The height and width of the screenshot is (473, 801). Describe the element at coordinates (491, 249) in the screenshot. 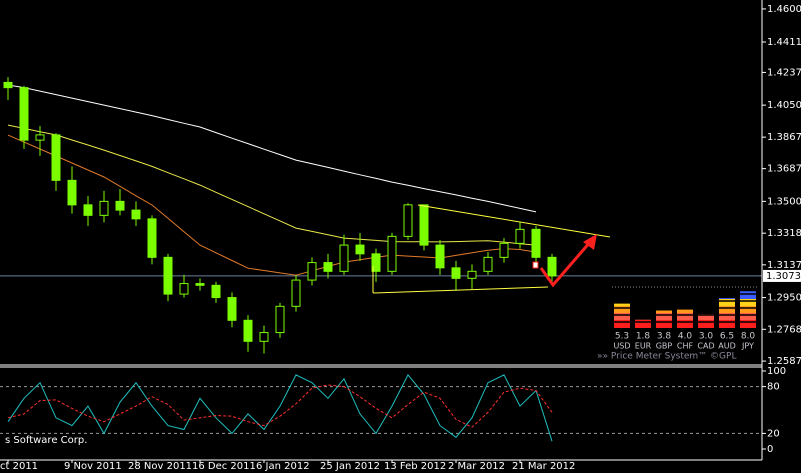

I see `trend-drawings` at that location.